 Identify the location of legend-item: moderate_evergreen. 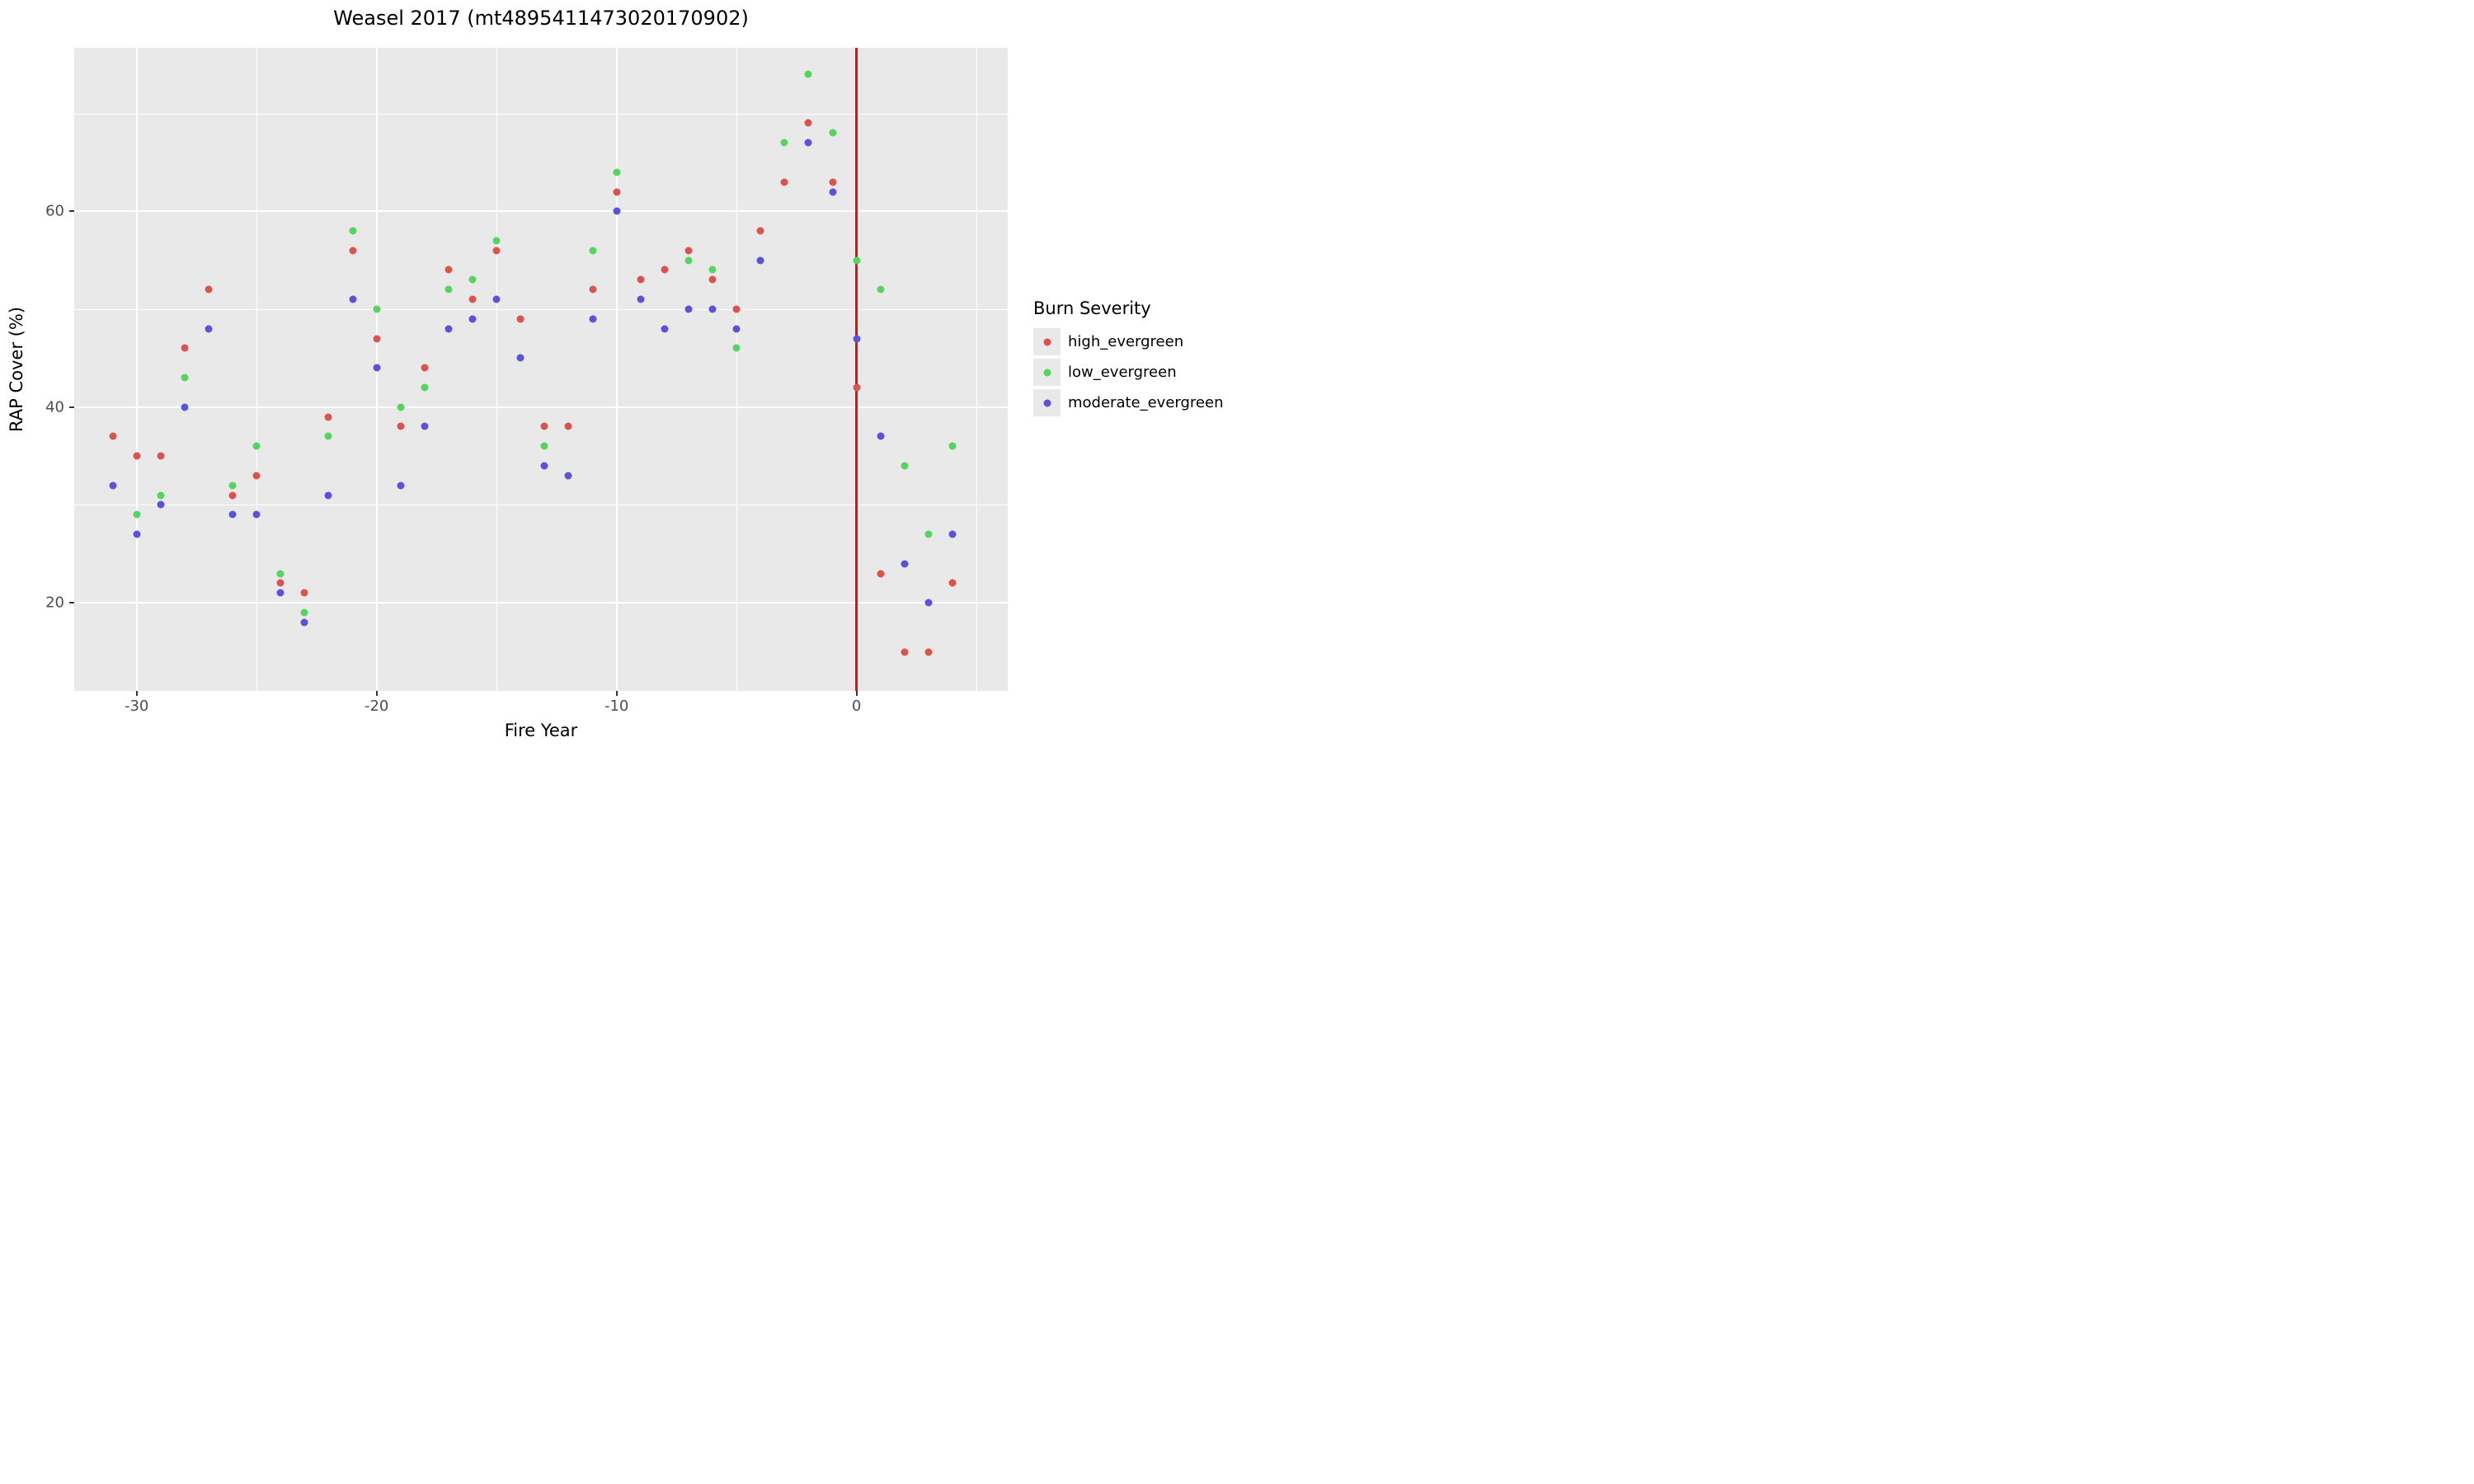
(1128, 402).